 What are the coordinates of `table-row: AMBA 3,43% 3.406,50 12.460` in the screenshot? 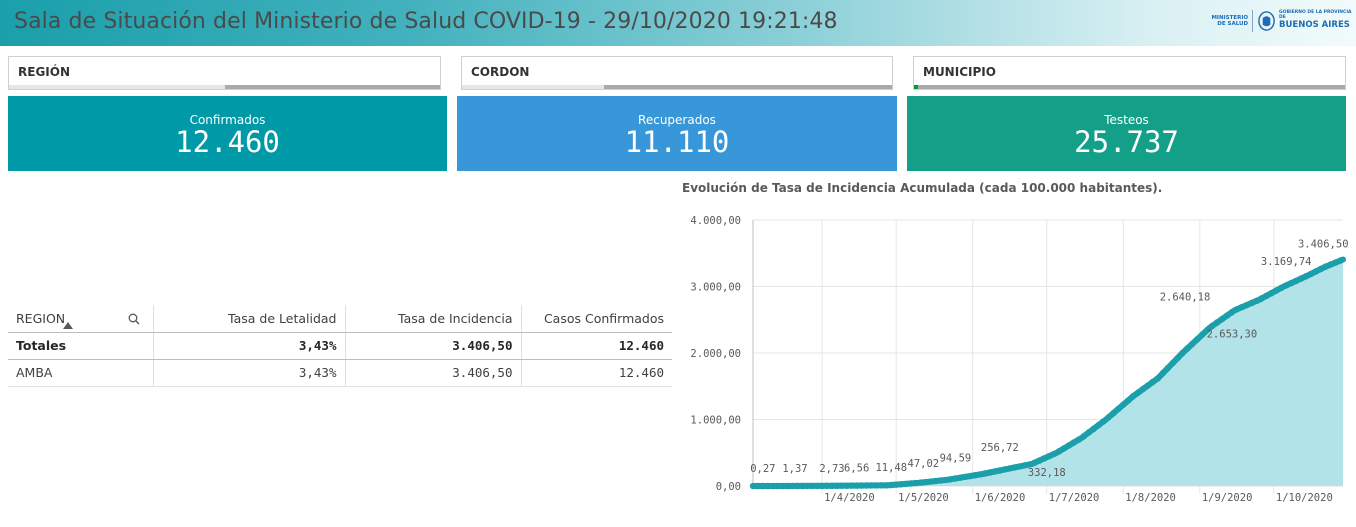 It's located at (340, 373).